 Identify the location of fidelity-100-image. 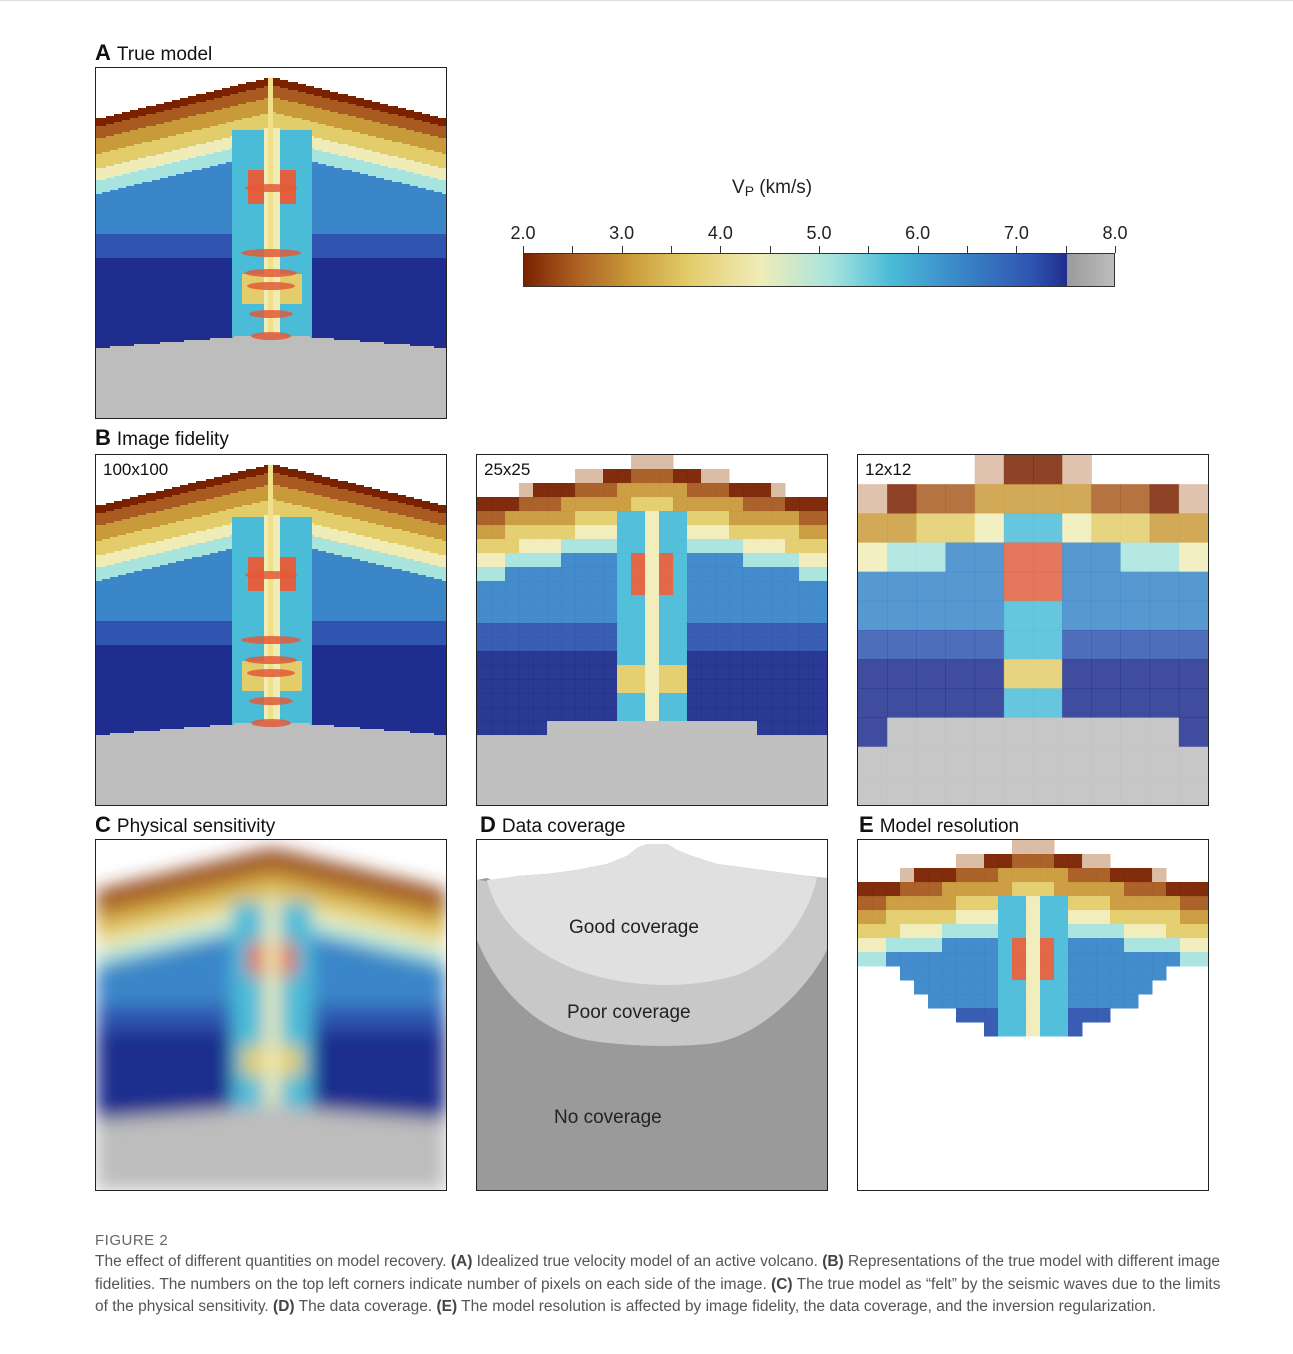
(271, 630).